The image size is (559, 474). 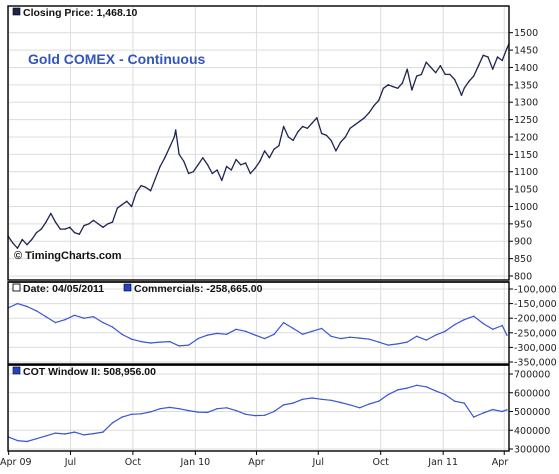 I want to click on y-tick-label: 1450, so click(x=526, y=51).